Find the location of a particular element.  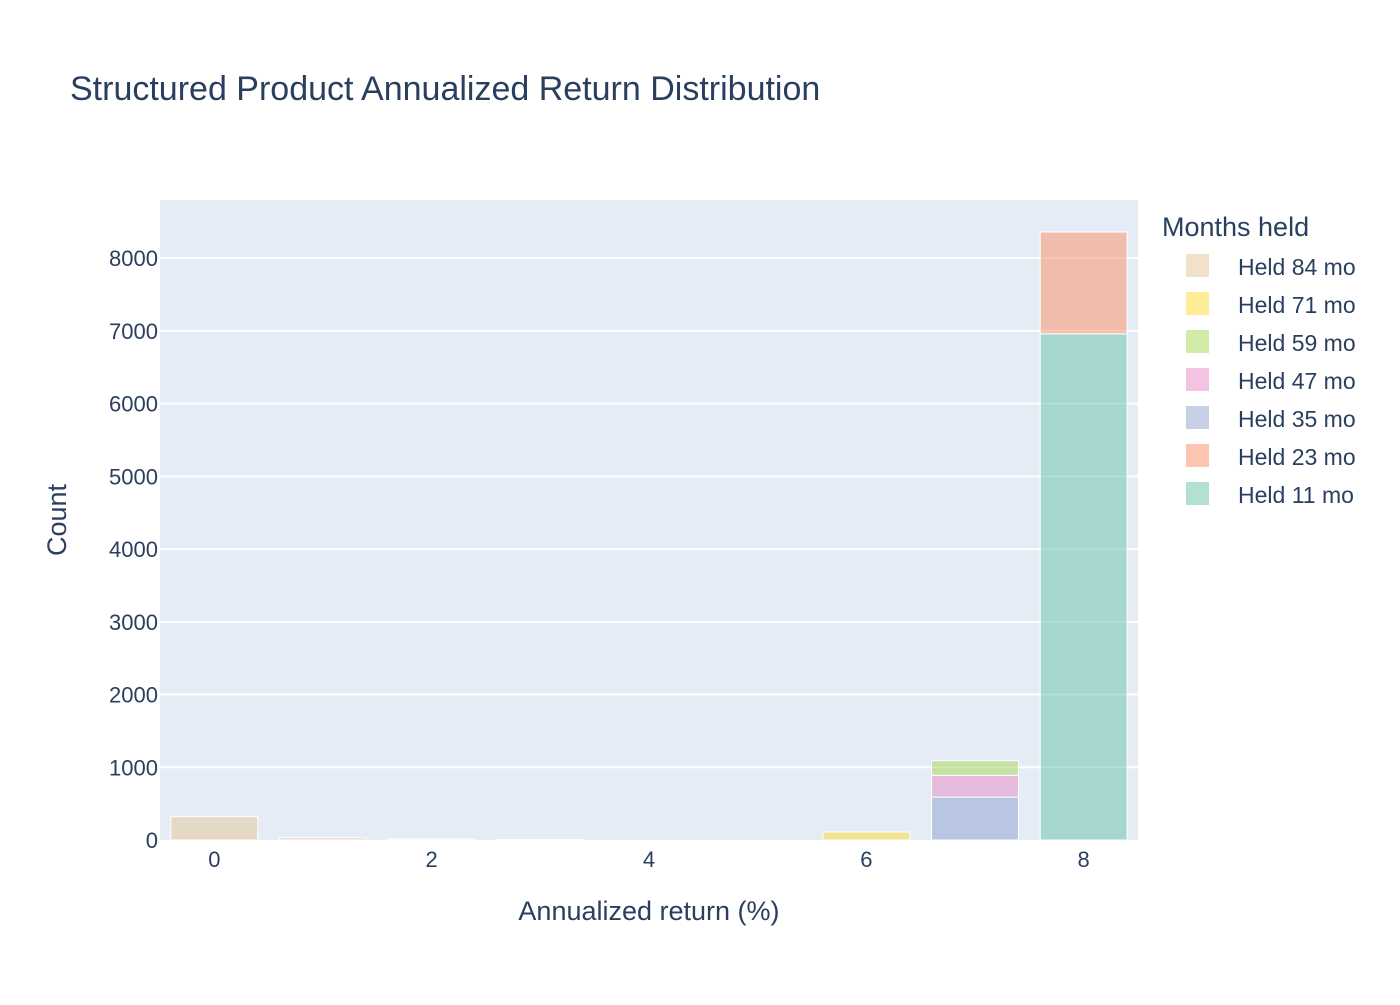

y-tick-label: 6000 is located at coordinates (133, 404).